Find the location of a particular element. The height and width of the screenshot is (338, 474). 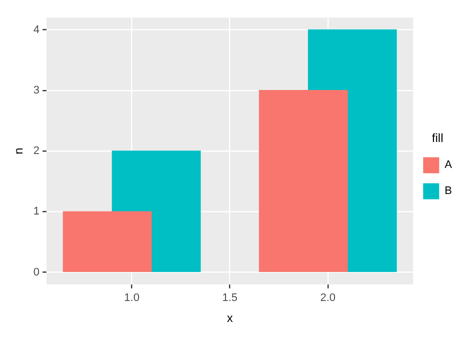

legend-label: B is located at coordinates (448, 191).